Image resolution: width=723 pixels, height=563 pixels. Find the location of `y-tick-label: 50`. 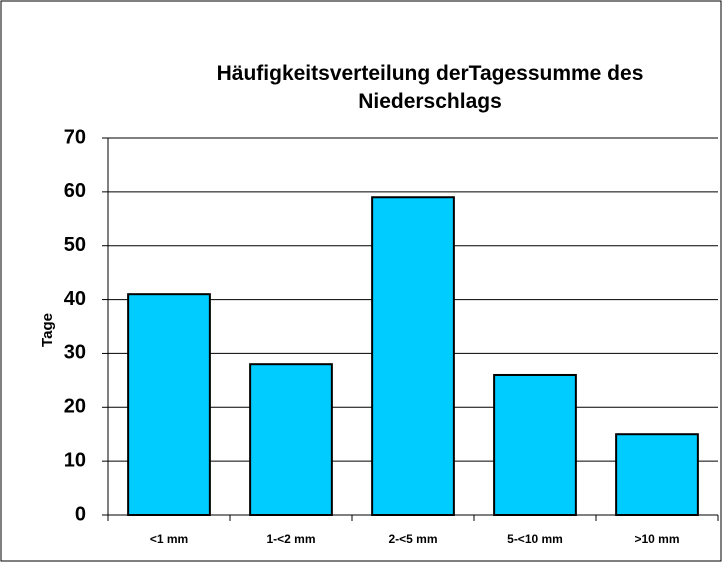

y-tick-label: 50 is located at coordinates (75, 245).